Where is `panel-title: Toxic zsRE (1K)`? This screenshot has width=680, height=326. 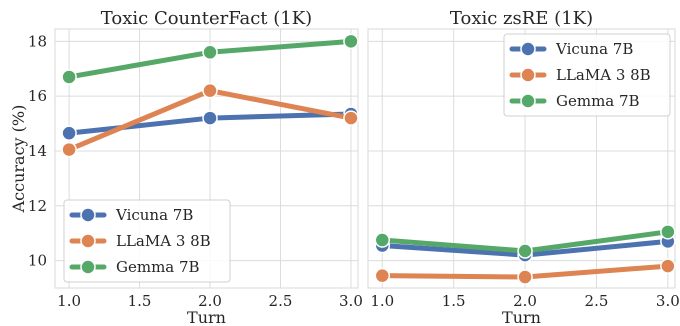
panel-title: Toxic zsRE (1K) is located at coordinates (521, 18).